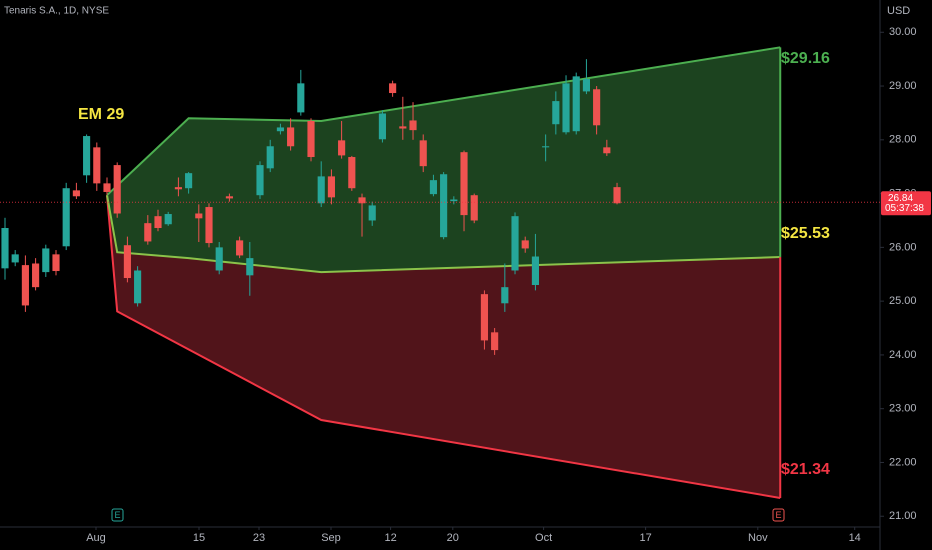 This screenshot has width=932, height=550. Describe the element at coordinates (101, 114) in the screenshot. I see `annotation: EM 29` at that location.